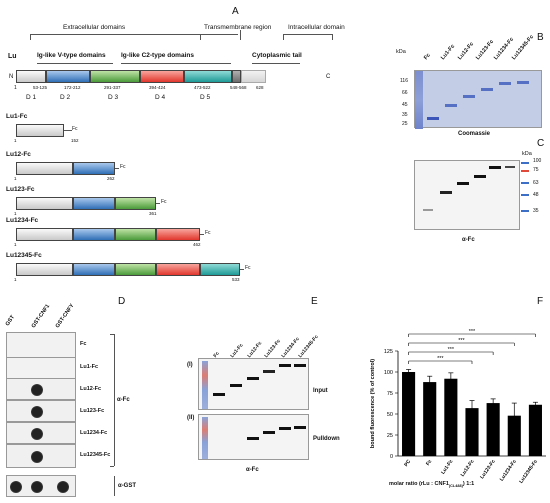 The height and width of the screenshot is (503, 550). Describe the element at coordinates (127, 486) in the screenshot. I see `anti-gst-label: α-GST` at that location.